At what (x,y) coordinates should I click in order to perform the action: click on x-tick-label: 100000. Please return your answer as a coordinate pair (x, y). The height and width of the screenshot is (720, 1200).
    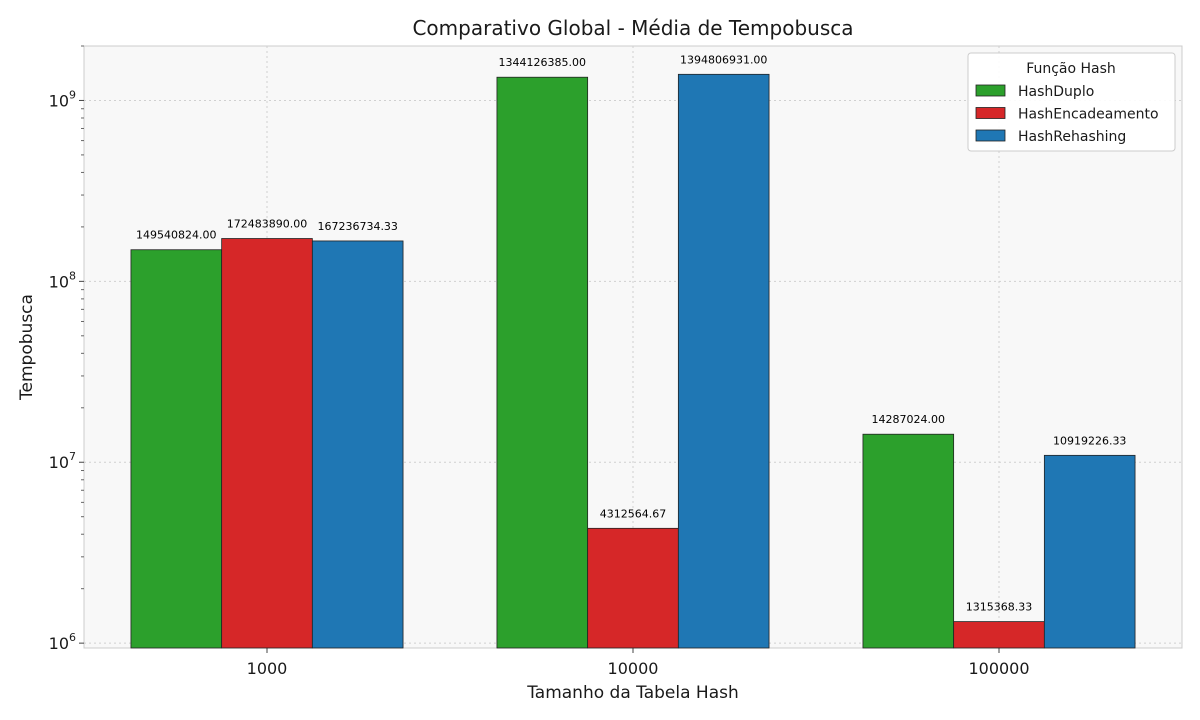
    Looking at the image, I should click on (998, 668).